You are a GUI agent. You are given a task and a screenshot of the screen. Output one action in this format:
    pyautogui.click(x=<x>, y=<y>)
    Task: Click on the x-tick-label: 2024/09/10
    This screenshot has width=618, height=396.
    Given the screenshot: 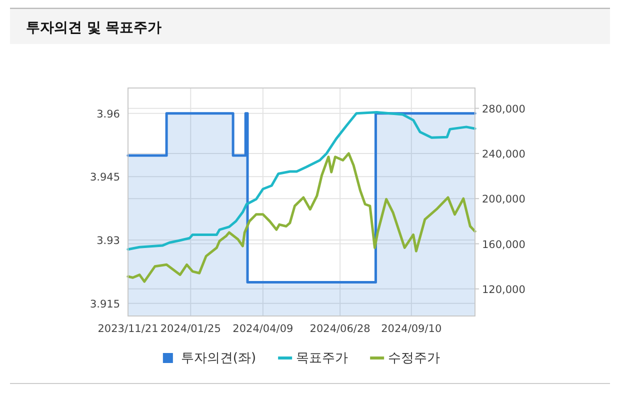 What is the action you would take?
    pyautogui.click(x=411, y=329)
    